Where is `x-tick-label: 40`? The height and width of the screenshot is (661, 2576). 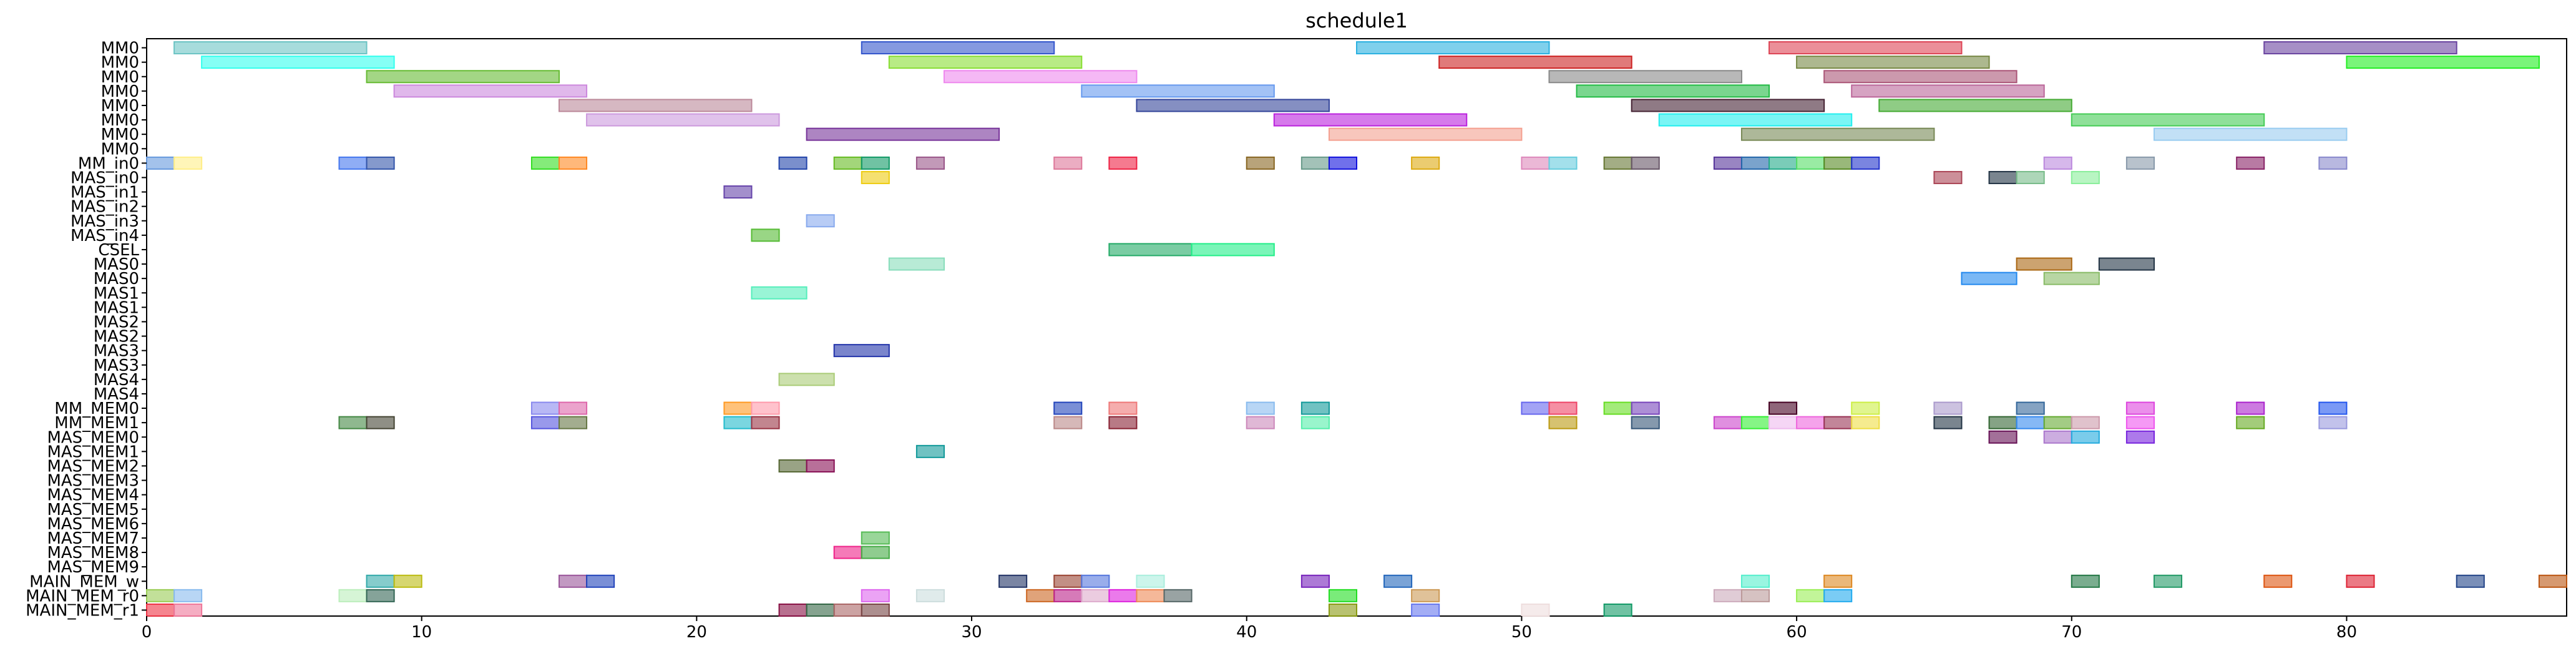 x-tick-label: 40 is located at coordinates (1246, 632).